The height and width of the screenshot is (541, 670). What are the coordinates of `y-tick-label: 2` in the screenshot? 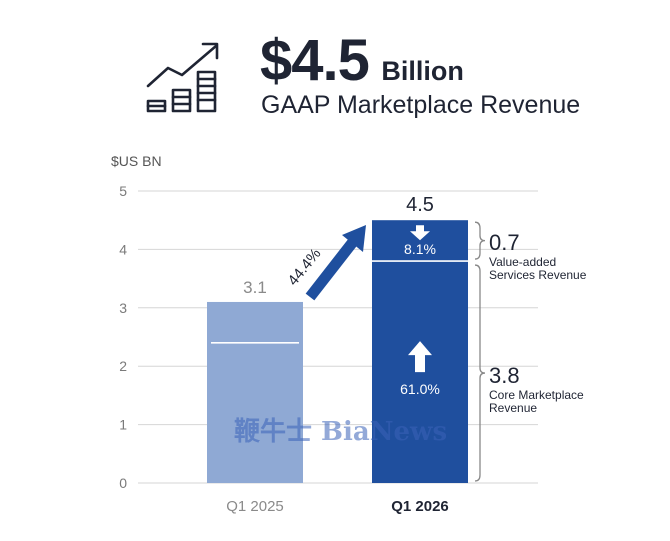 It's located at (123, 366).